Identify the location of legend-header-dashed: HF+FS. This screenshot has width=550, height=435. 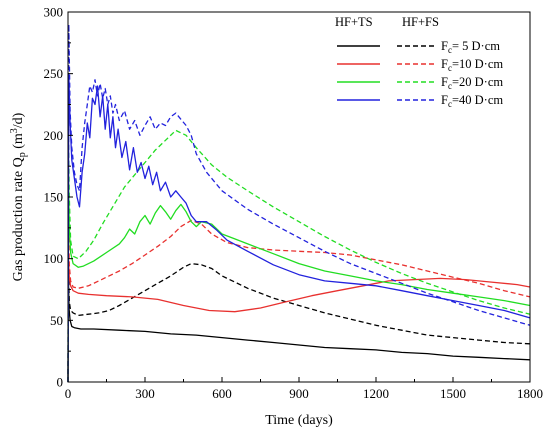
(420, 22).